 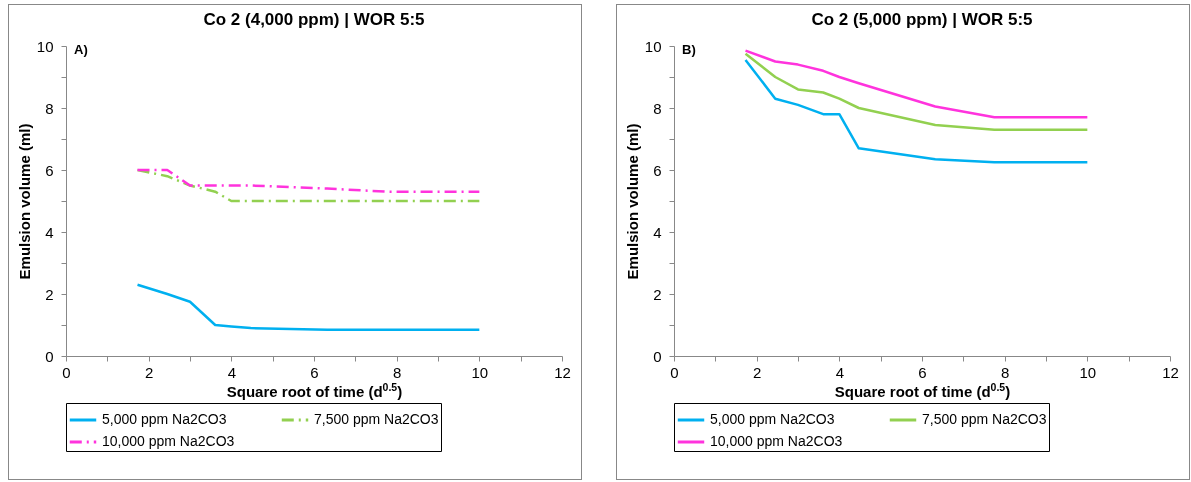 I want to click on chart-title: Co 2 (5,000 ppm) | WOR 5:5, so click(x=922, y=19).